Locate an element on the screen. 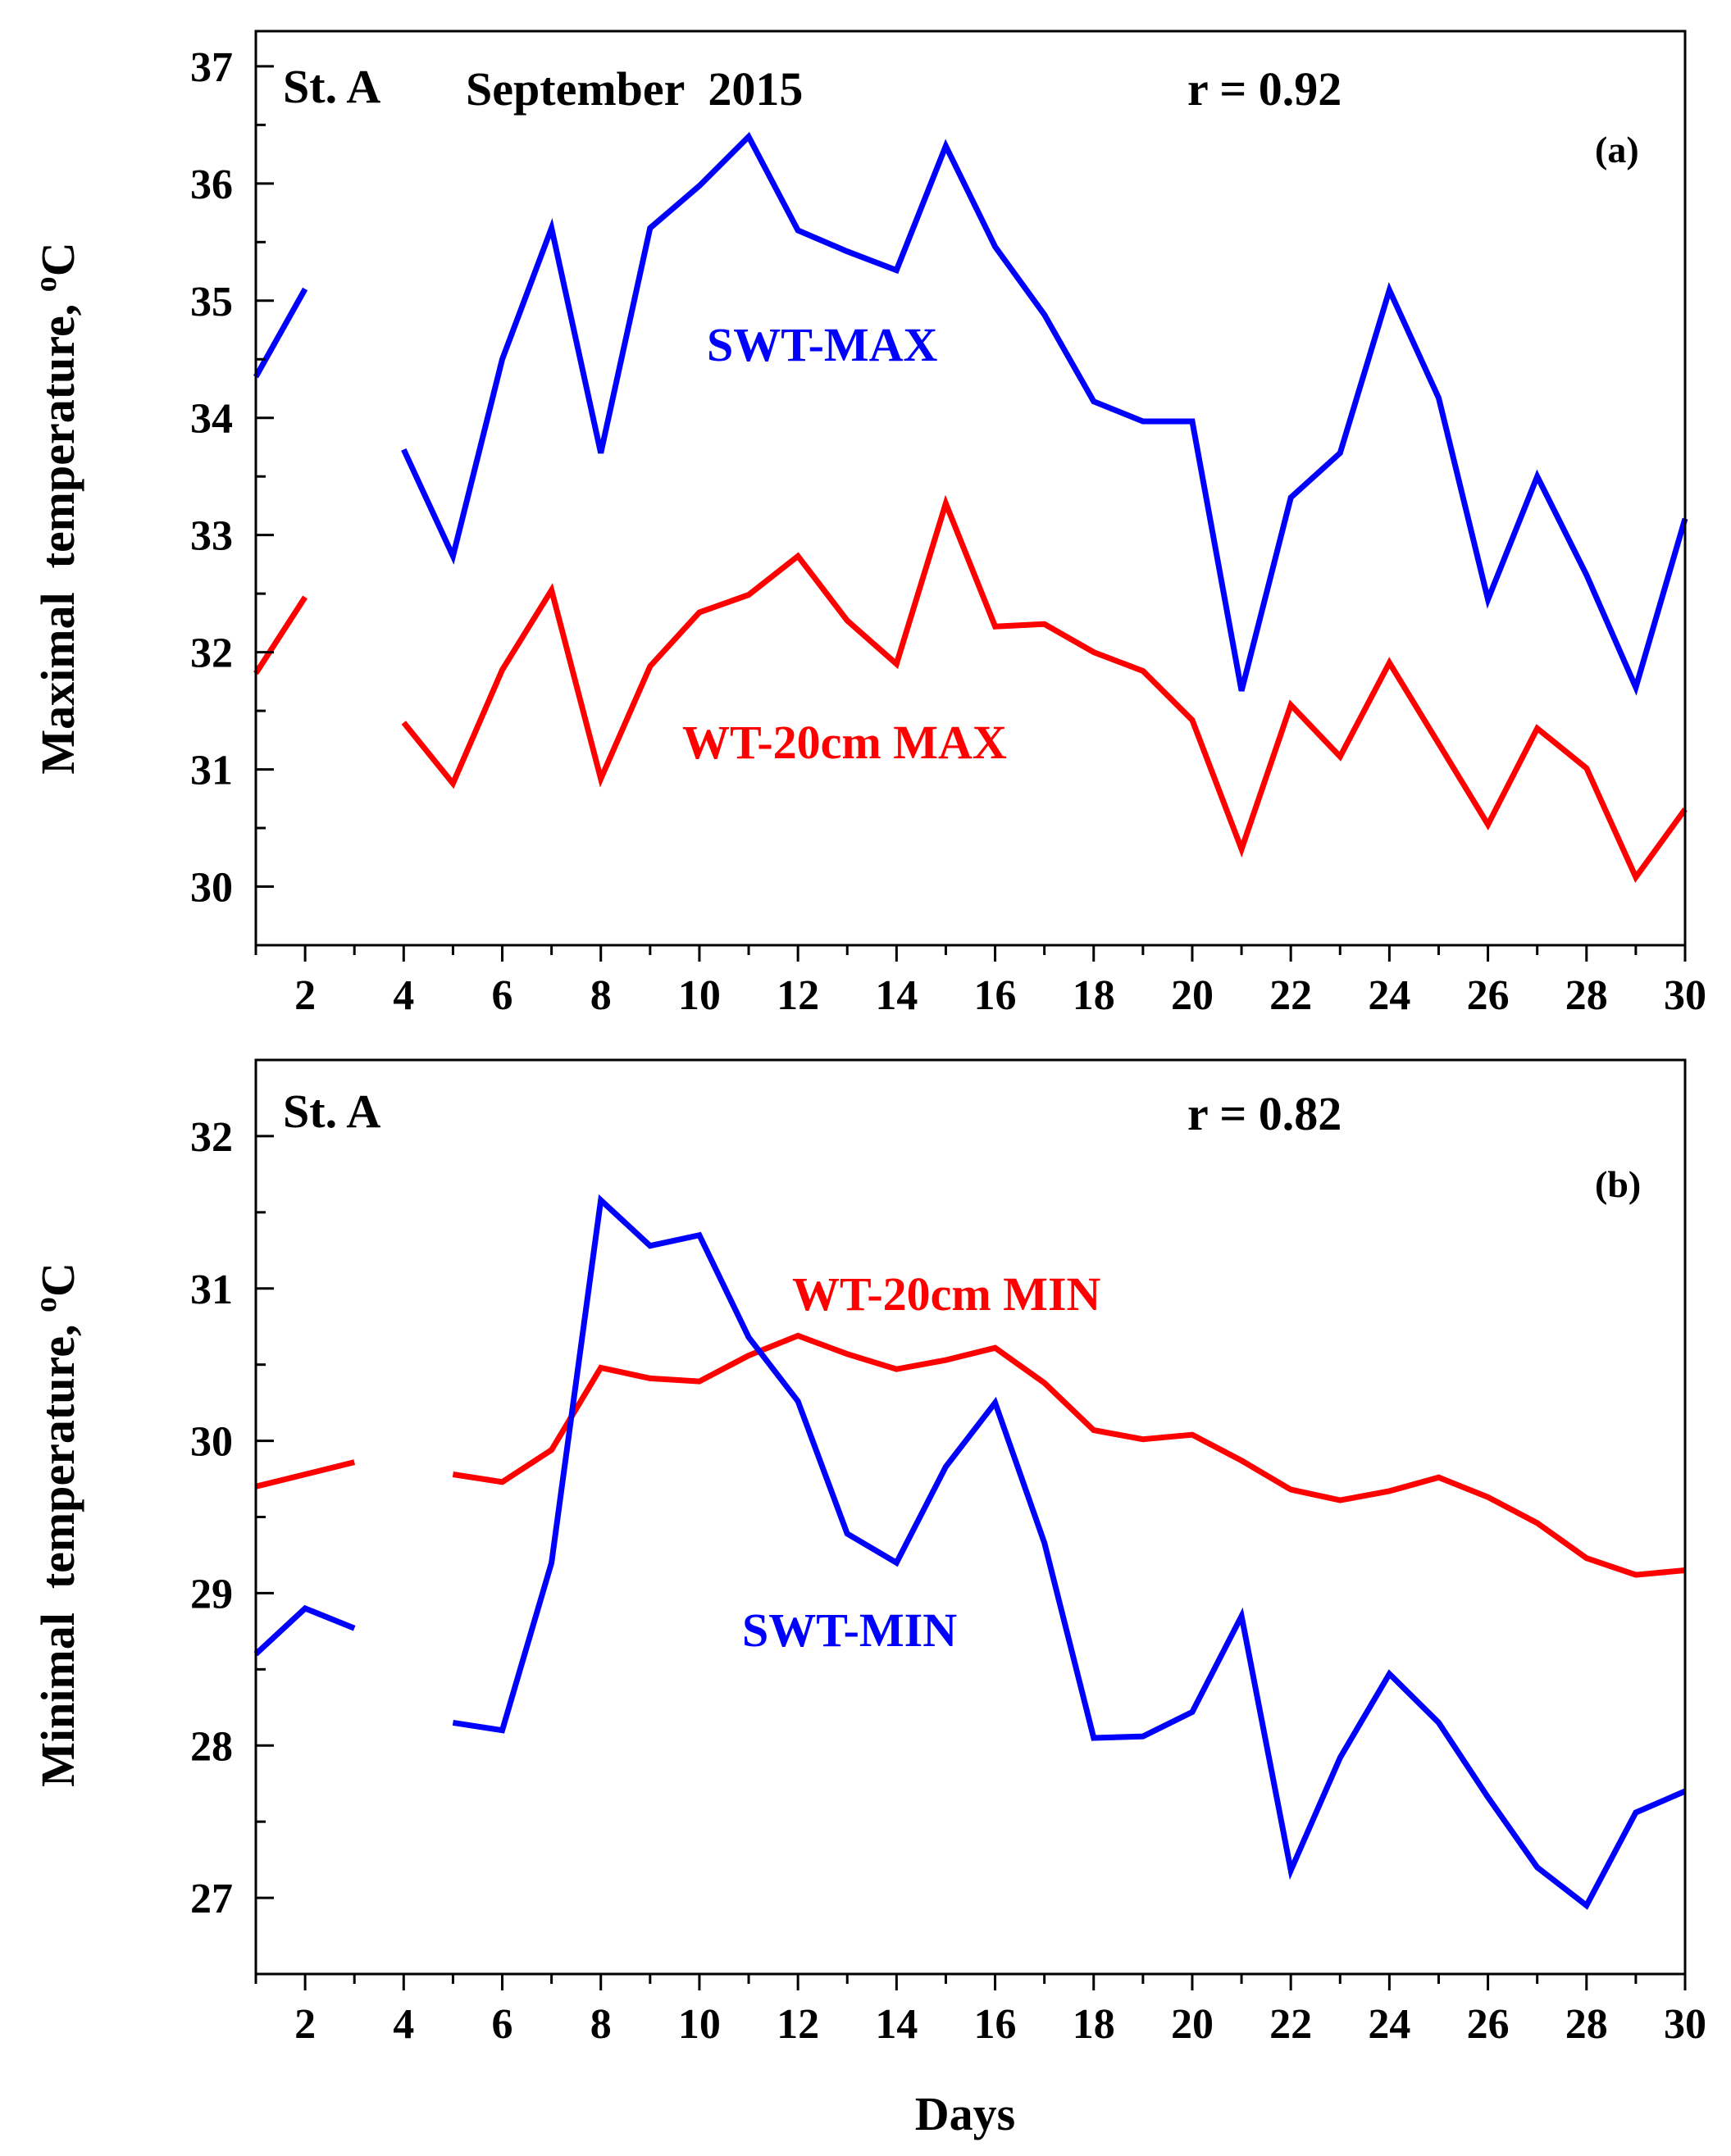 Image resolution: width=1731 pixels, height=2156 pixels. series-label-wt20-min: WT-20cm MIN is located at coordinates (947, 1294).